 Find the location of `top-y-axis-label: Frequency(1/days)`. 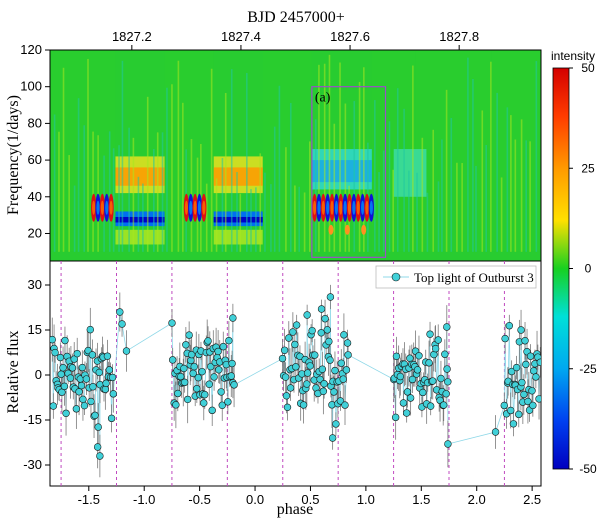

top-y-axis-label: Frequency(1/days) is located at coordinates (13, 155).